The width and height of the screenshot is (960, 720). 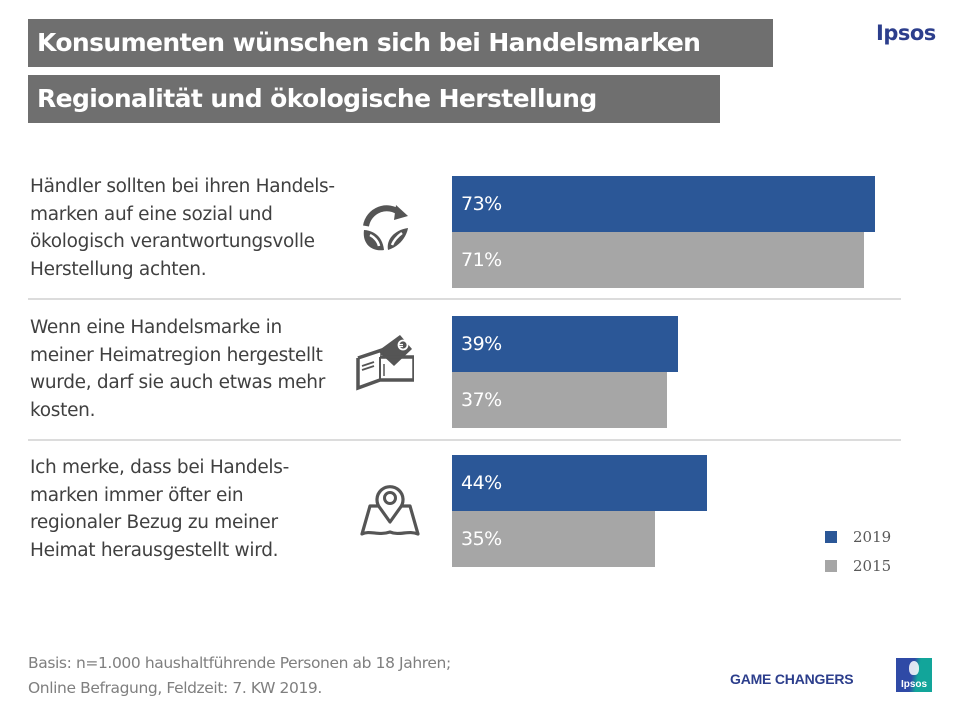 What do you see at coordinates (182, 186) in the screenshot?
I see `statement-line: Händler sollten bei ihren Handels-` at bounding box center [182, 186].